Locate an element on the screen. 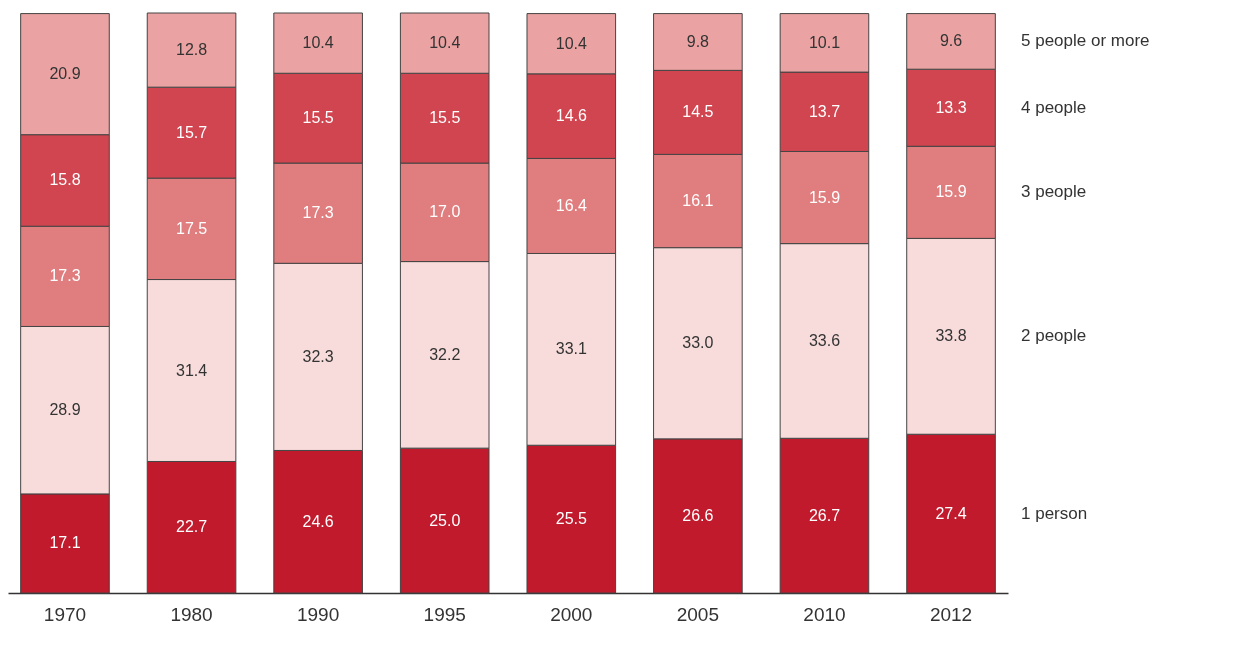 This screenshot has height=661, width=1235. data-label: 27.4 is located at coordinates (951, 513).